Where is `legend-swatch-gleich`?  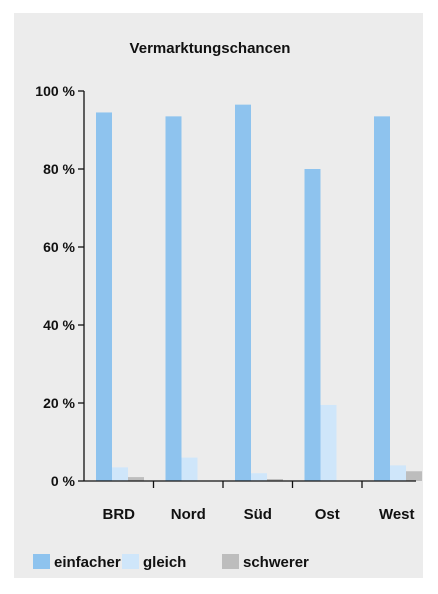 legend-swatch-gleich is located at coordinates (130, 561).